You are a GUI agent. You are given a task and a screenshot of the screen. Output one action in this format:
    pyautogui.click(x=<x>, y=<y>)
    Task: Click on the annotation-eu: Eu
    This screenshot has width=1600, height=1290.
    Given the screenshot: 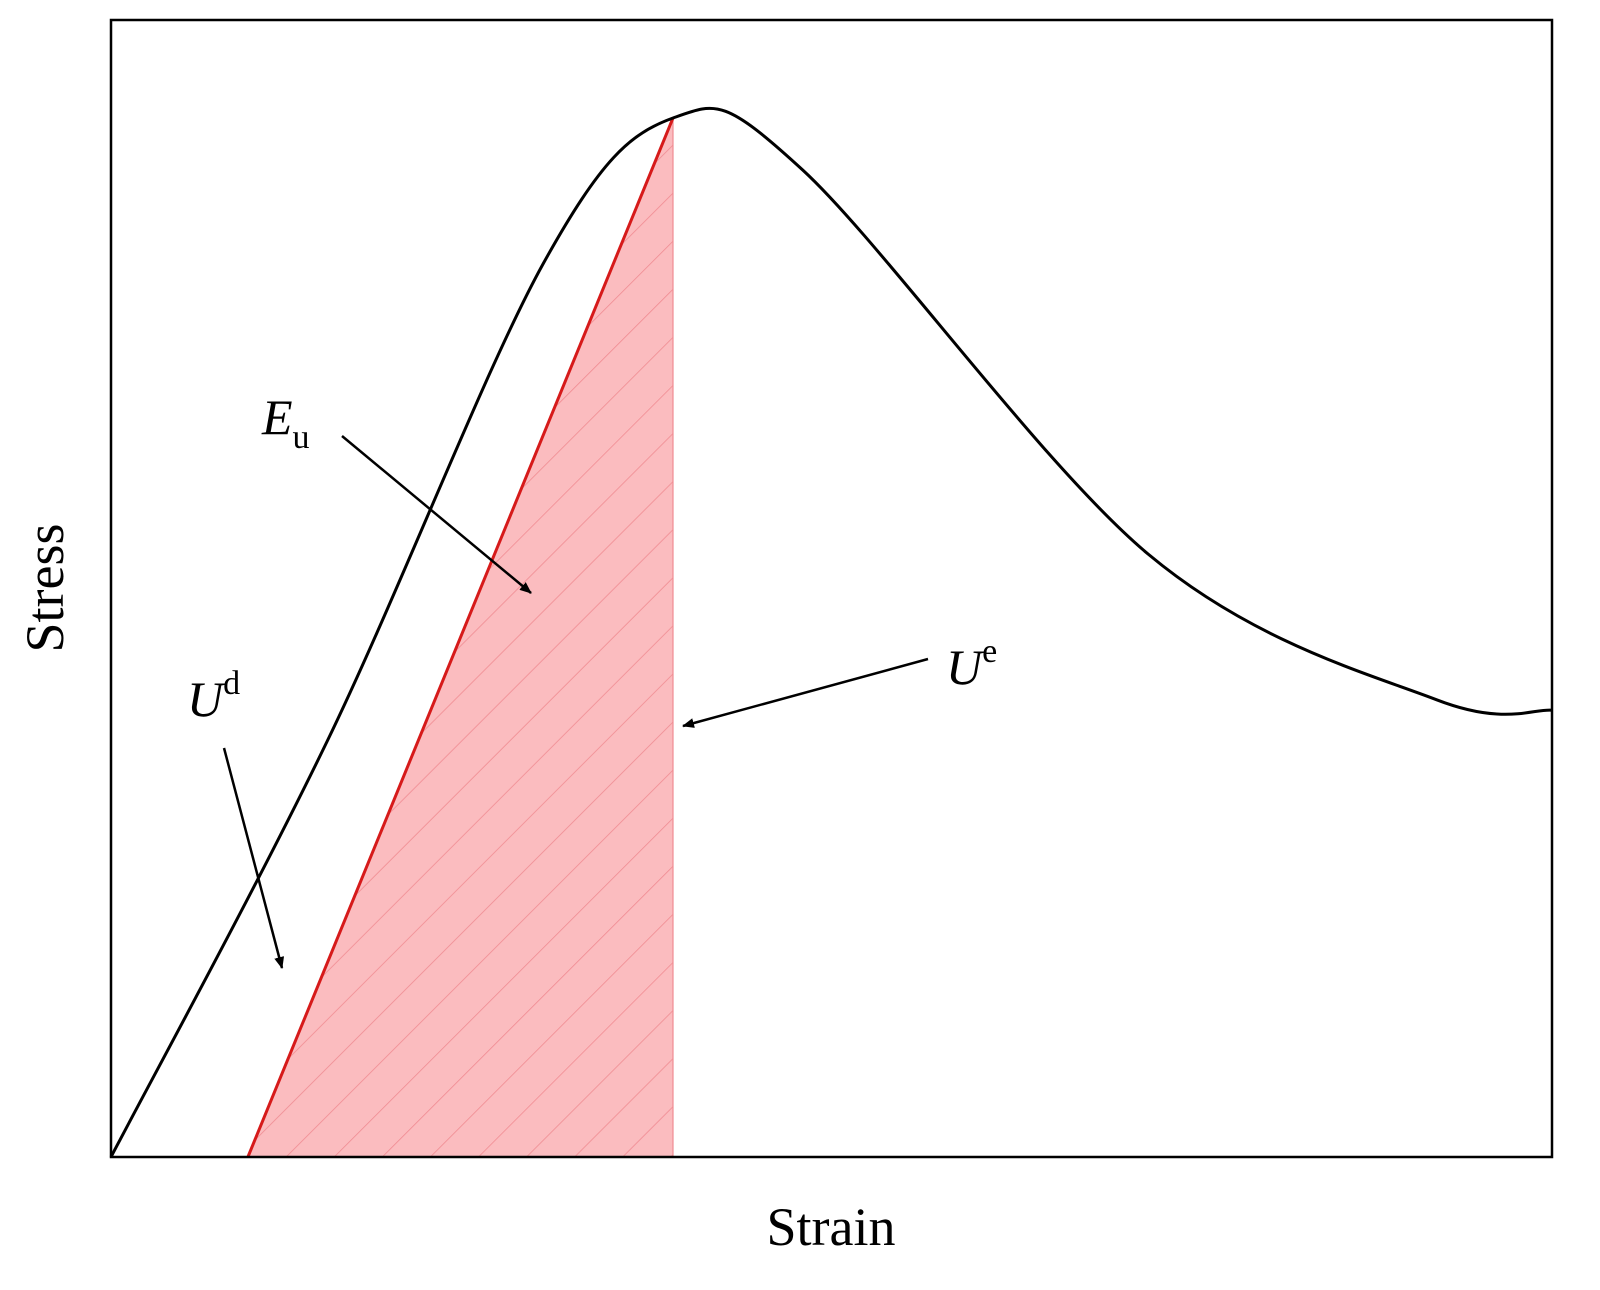 What is the action you would take?
    pyautogui.click(x=396, y=491)
    